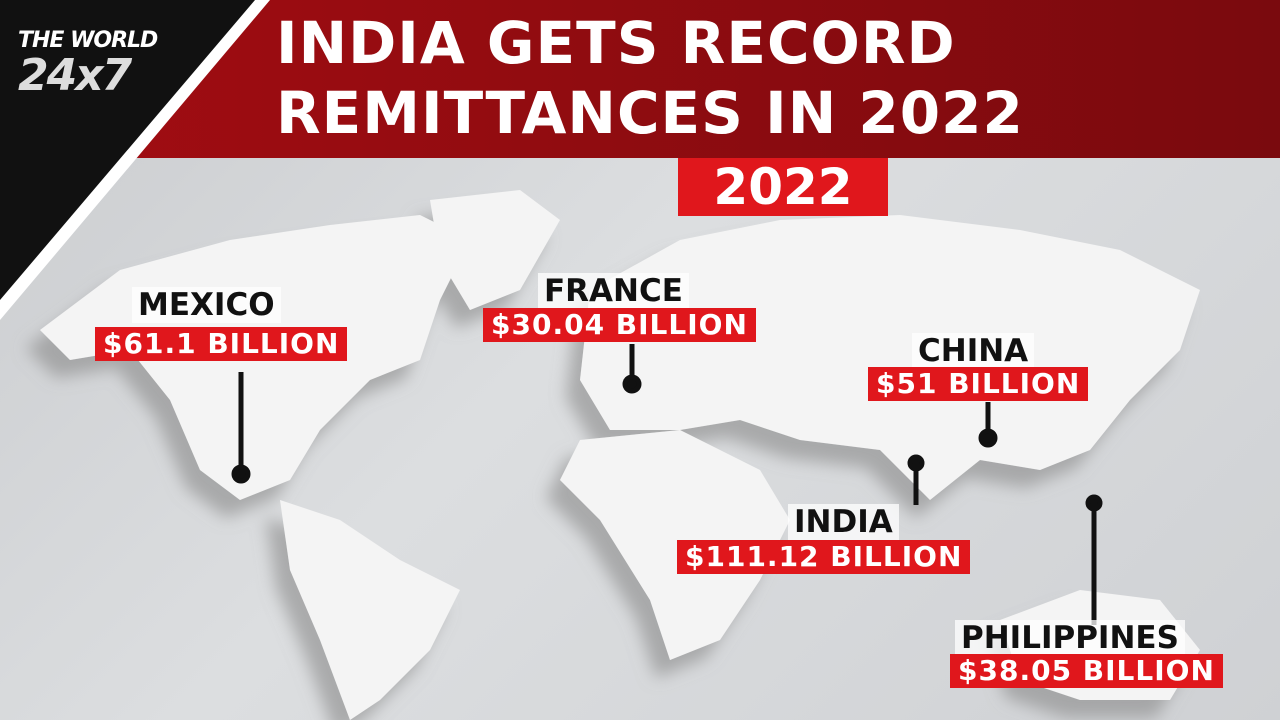 This screenshot has width=1280, height=720. Describe the element at coordinates (650, 113) in the screenshot. I see `headline-line: REMITTANCES IN 2022` at that location.